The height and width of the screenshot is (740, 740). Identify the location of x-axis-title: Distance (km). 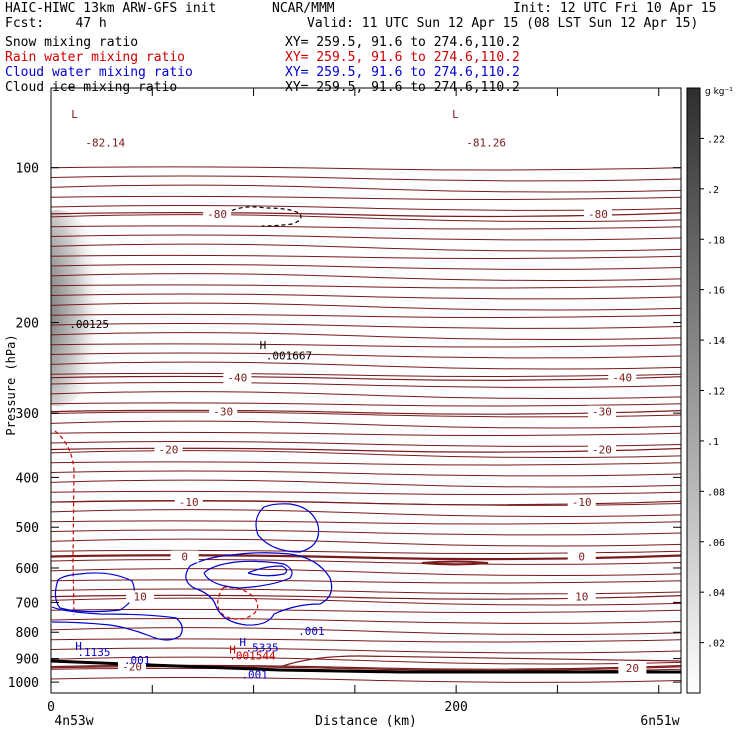
(366, 721).